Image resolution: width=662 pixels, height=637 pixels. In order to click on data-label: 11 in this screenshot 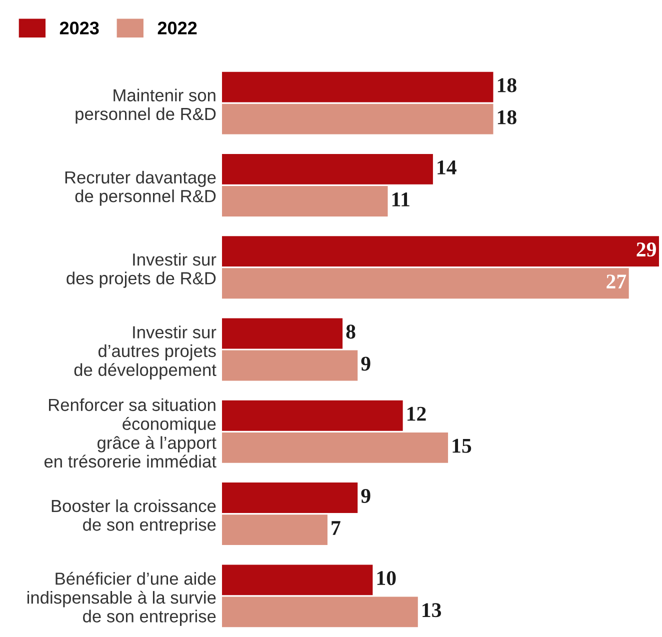, I will do `click(401, 199)`.